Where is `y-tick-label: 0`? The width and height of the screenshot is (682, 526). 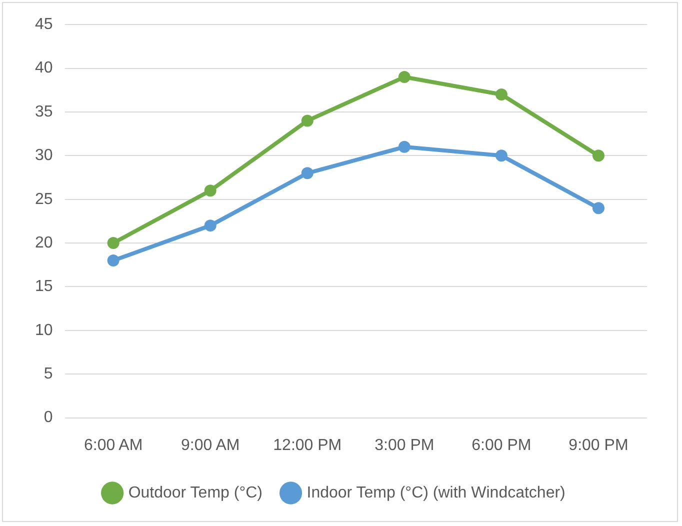
y-tick-label: 0 is located at coordinates (48, 417).